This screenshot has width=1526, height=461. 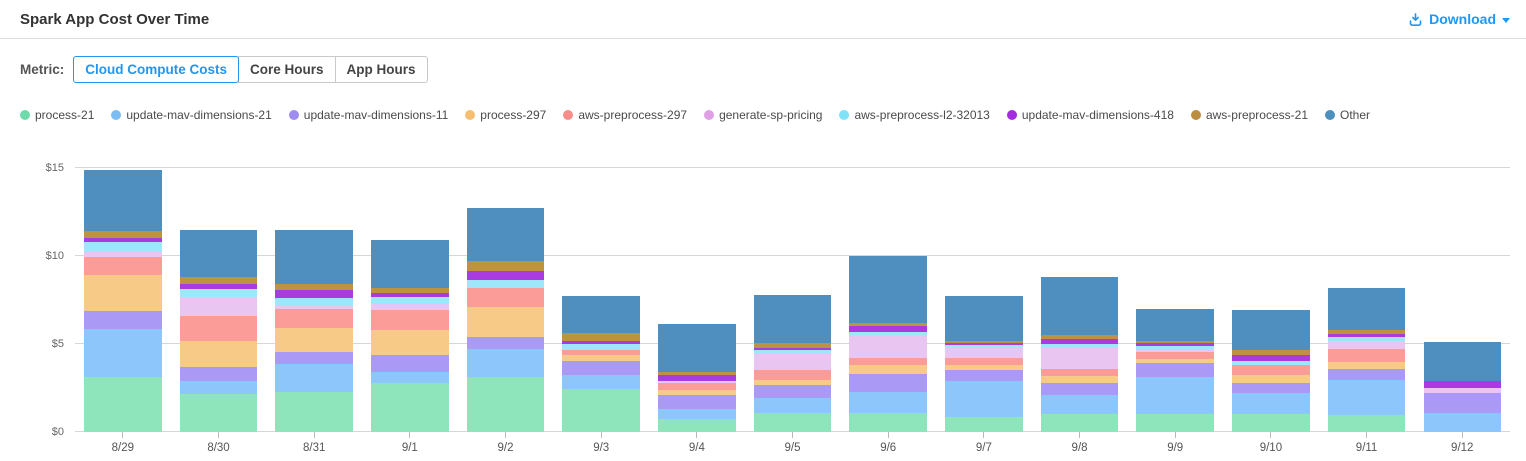 What do you see at coordinates (191, 115) in the screenshot?
I see `legend-item-update-mav-dimensions-21: update-mav-dimensions-21` at bounding box center [191, 115].